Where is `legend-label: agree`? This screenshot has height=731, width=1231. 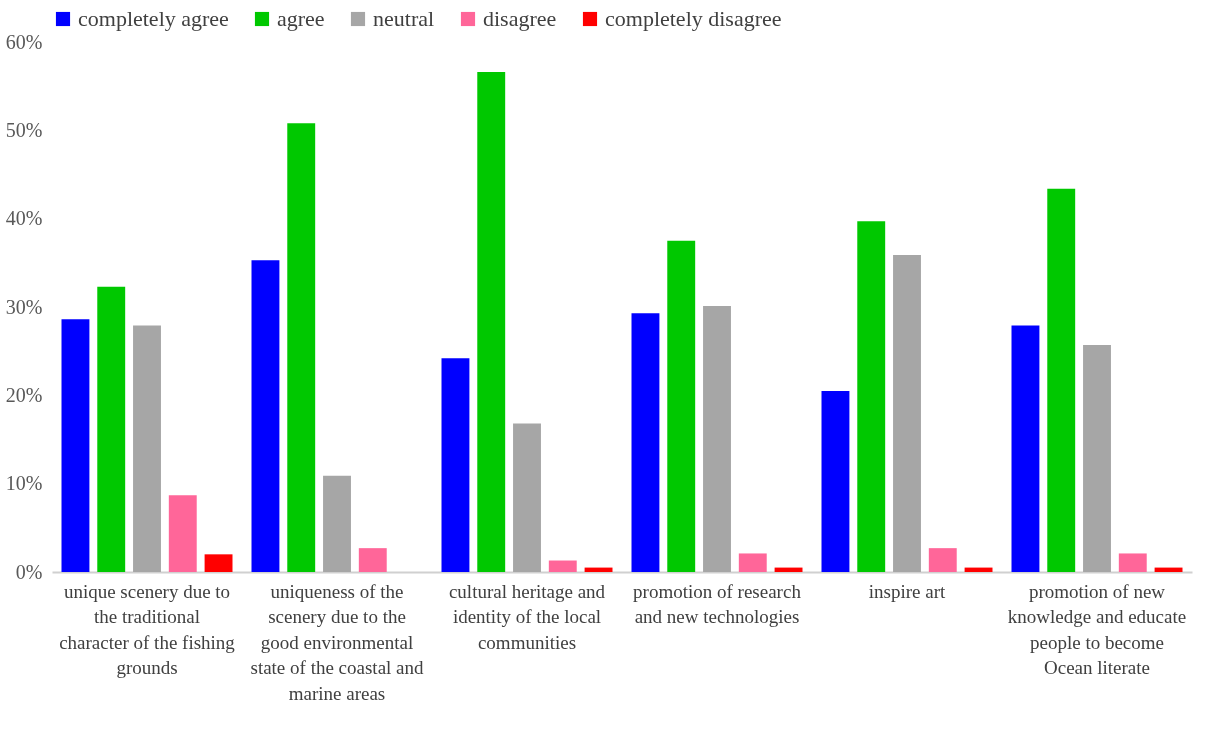 legend-label: agree is located at coordinates (301, 18).